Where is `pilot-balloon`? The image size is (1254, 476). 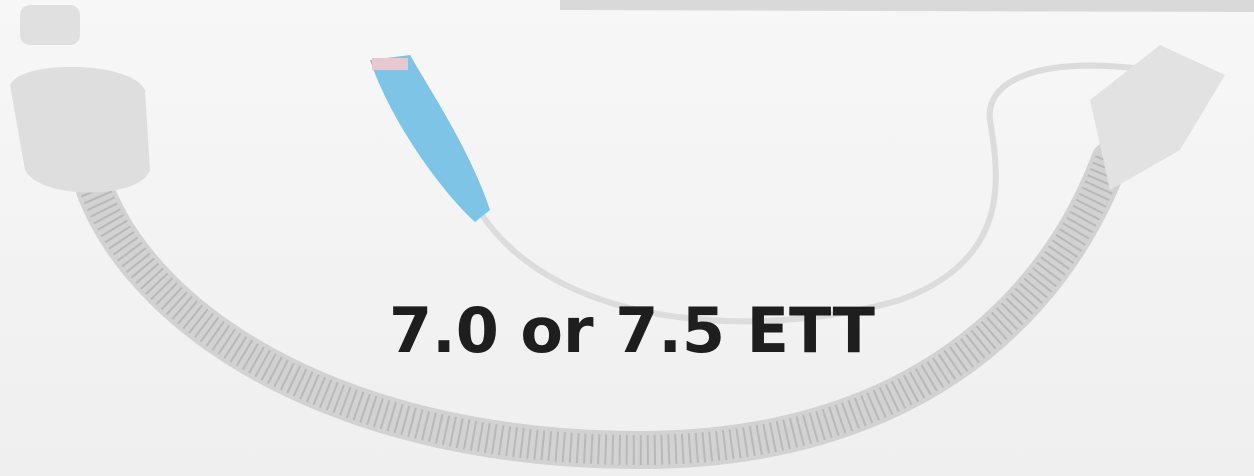 pilot-balloon is located at coordinates (430, 138).